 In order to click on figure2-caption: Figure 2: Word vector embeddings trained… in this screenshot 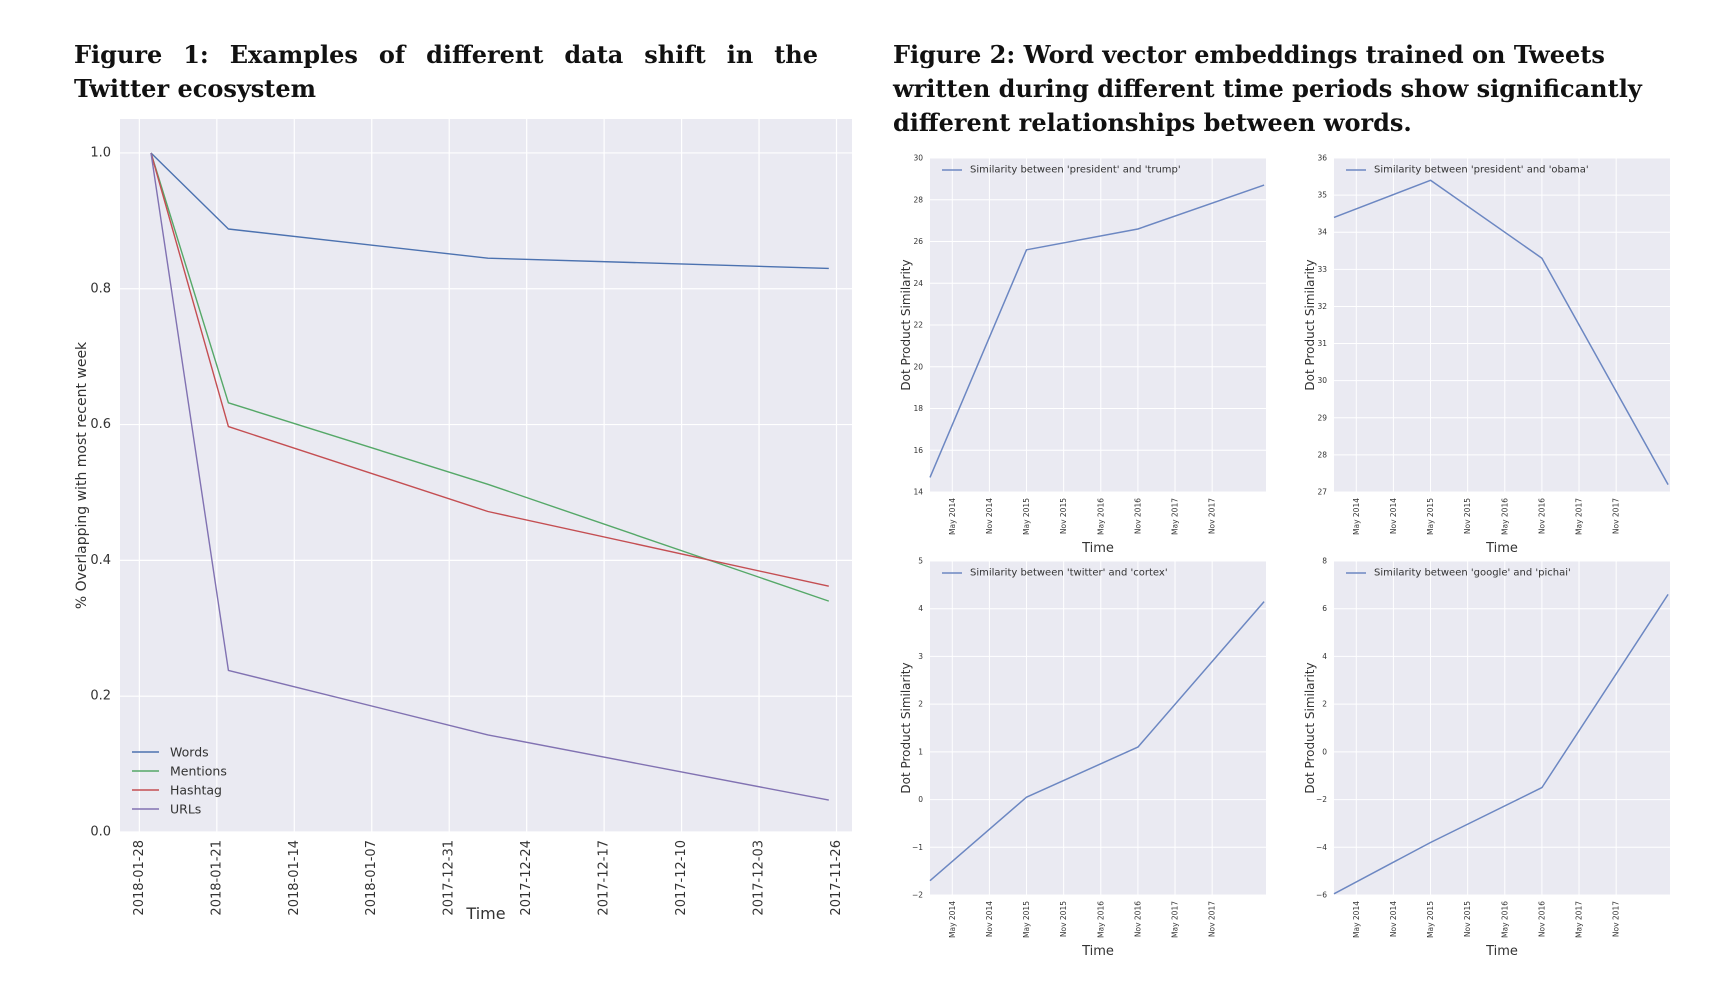, I will do `click(1267, 88)`.